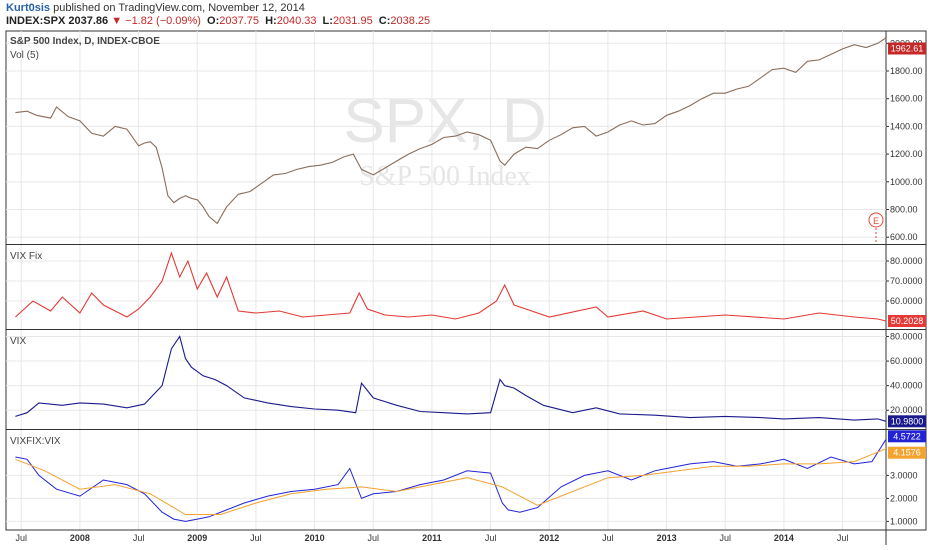  What do you see at coordinates (444, 121) in the screenshot?
I see `watermark-symbol: SPX, D` at bounding box center [444, 121].